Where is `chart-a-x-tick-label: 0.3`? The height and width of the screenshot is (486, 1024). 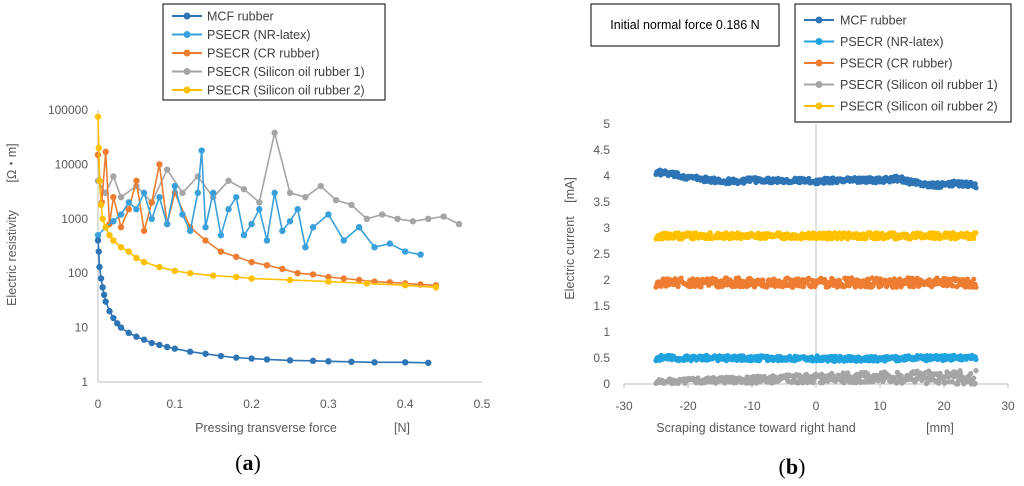 chart-a-x-tick-label: 0.3 is located at coordinates (328, 404).